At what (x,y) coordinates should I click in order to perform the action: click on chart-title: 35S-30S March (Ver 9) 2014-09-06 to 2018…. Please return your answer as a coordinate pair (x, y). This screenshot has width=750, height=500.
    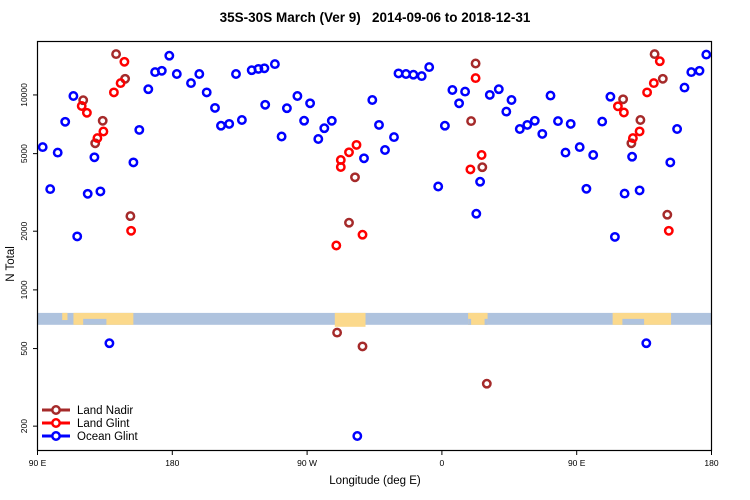
    Looking at the image, I should click on (375, 17).